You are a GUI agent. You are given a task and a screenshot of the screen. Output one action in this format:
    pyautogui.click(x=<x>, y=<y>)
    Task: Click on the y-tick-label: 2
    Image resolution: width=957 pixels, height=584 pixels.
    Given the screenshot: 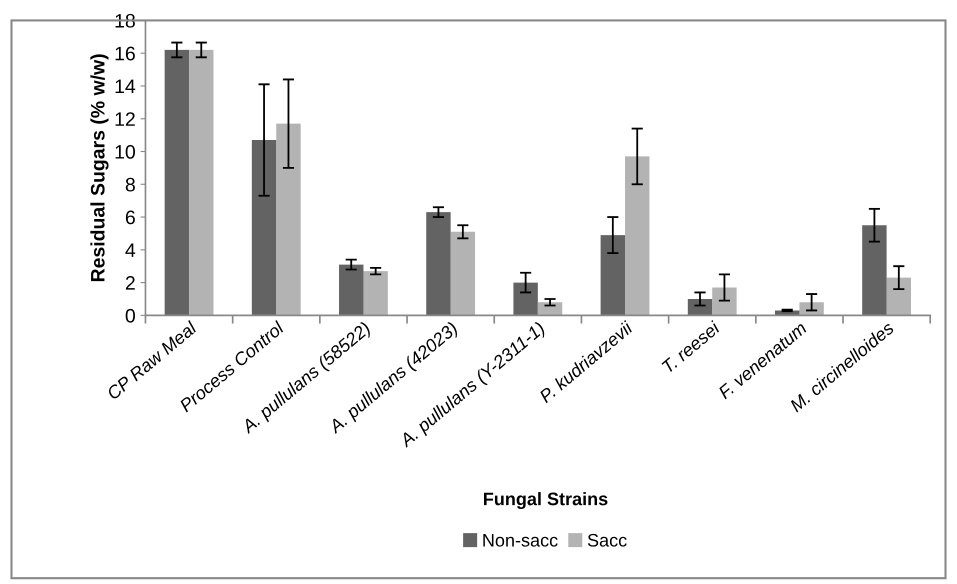 What is the action you would take?
    pyautogui.click(x=130, y=283)
    